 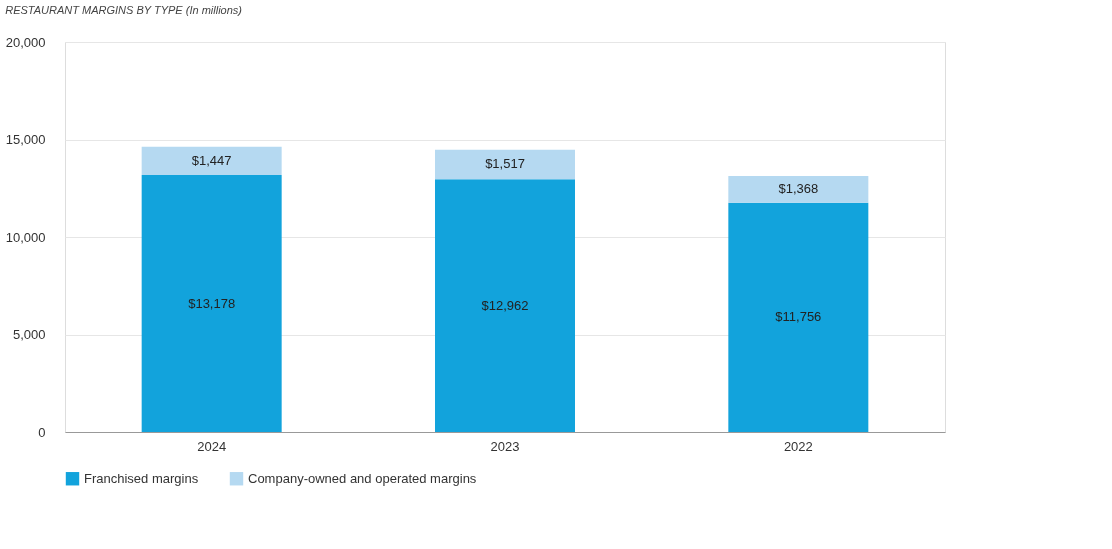 What do you see at coordinates (141, 478) in the screenshot?
I see `legend-label: Franchised margins` at bounding box center [141, 478].